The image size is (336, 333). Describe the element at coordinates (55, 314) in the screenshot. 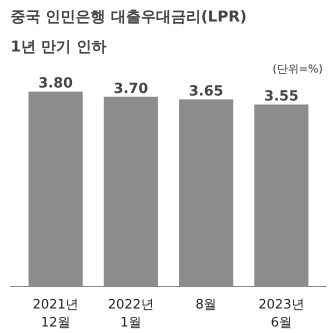

I see `x-tick-label: 2021년 12월` at that location.